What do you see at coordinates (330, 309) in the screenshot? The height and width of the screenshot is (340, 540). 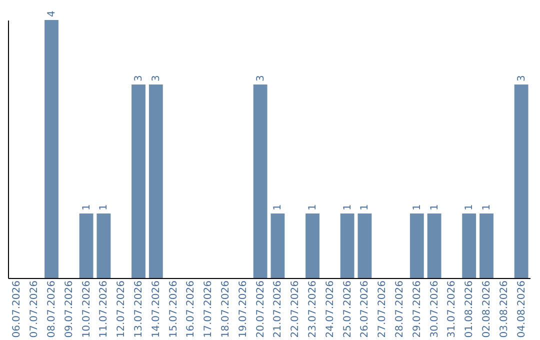 I see `x-tick-label: 24.07.2026` at bounding box center [330, 309].